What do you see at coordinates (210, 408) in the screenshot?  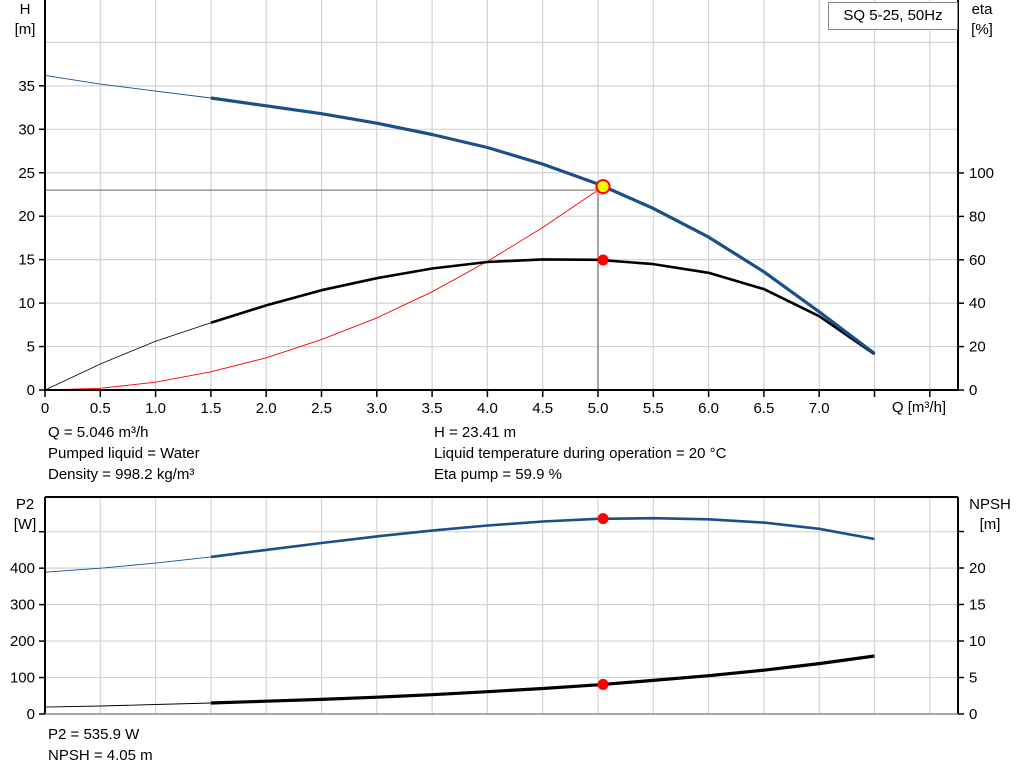 I see `svg-text: 1.5` at bounding box center [210, 408].